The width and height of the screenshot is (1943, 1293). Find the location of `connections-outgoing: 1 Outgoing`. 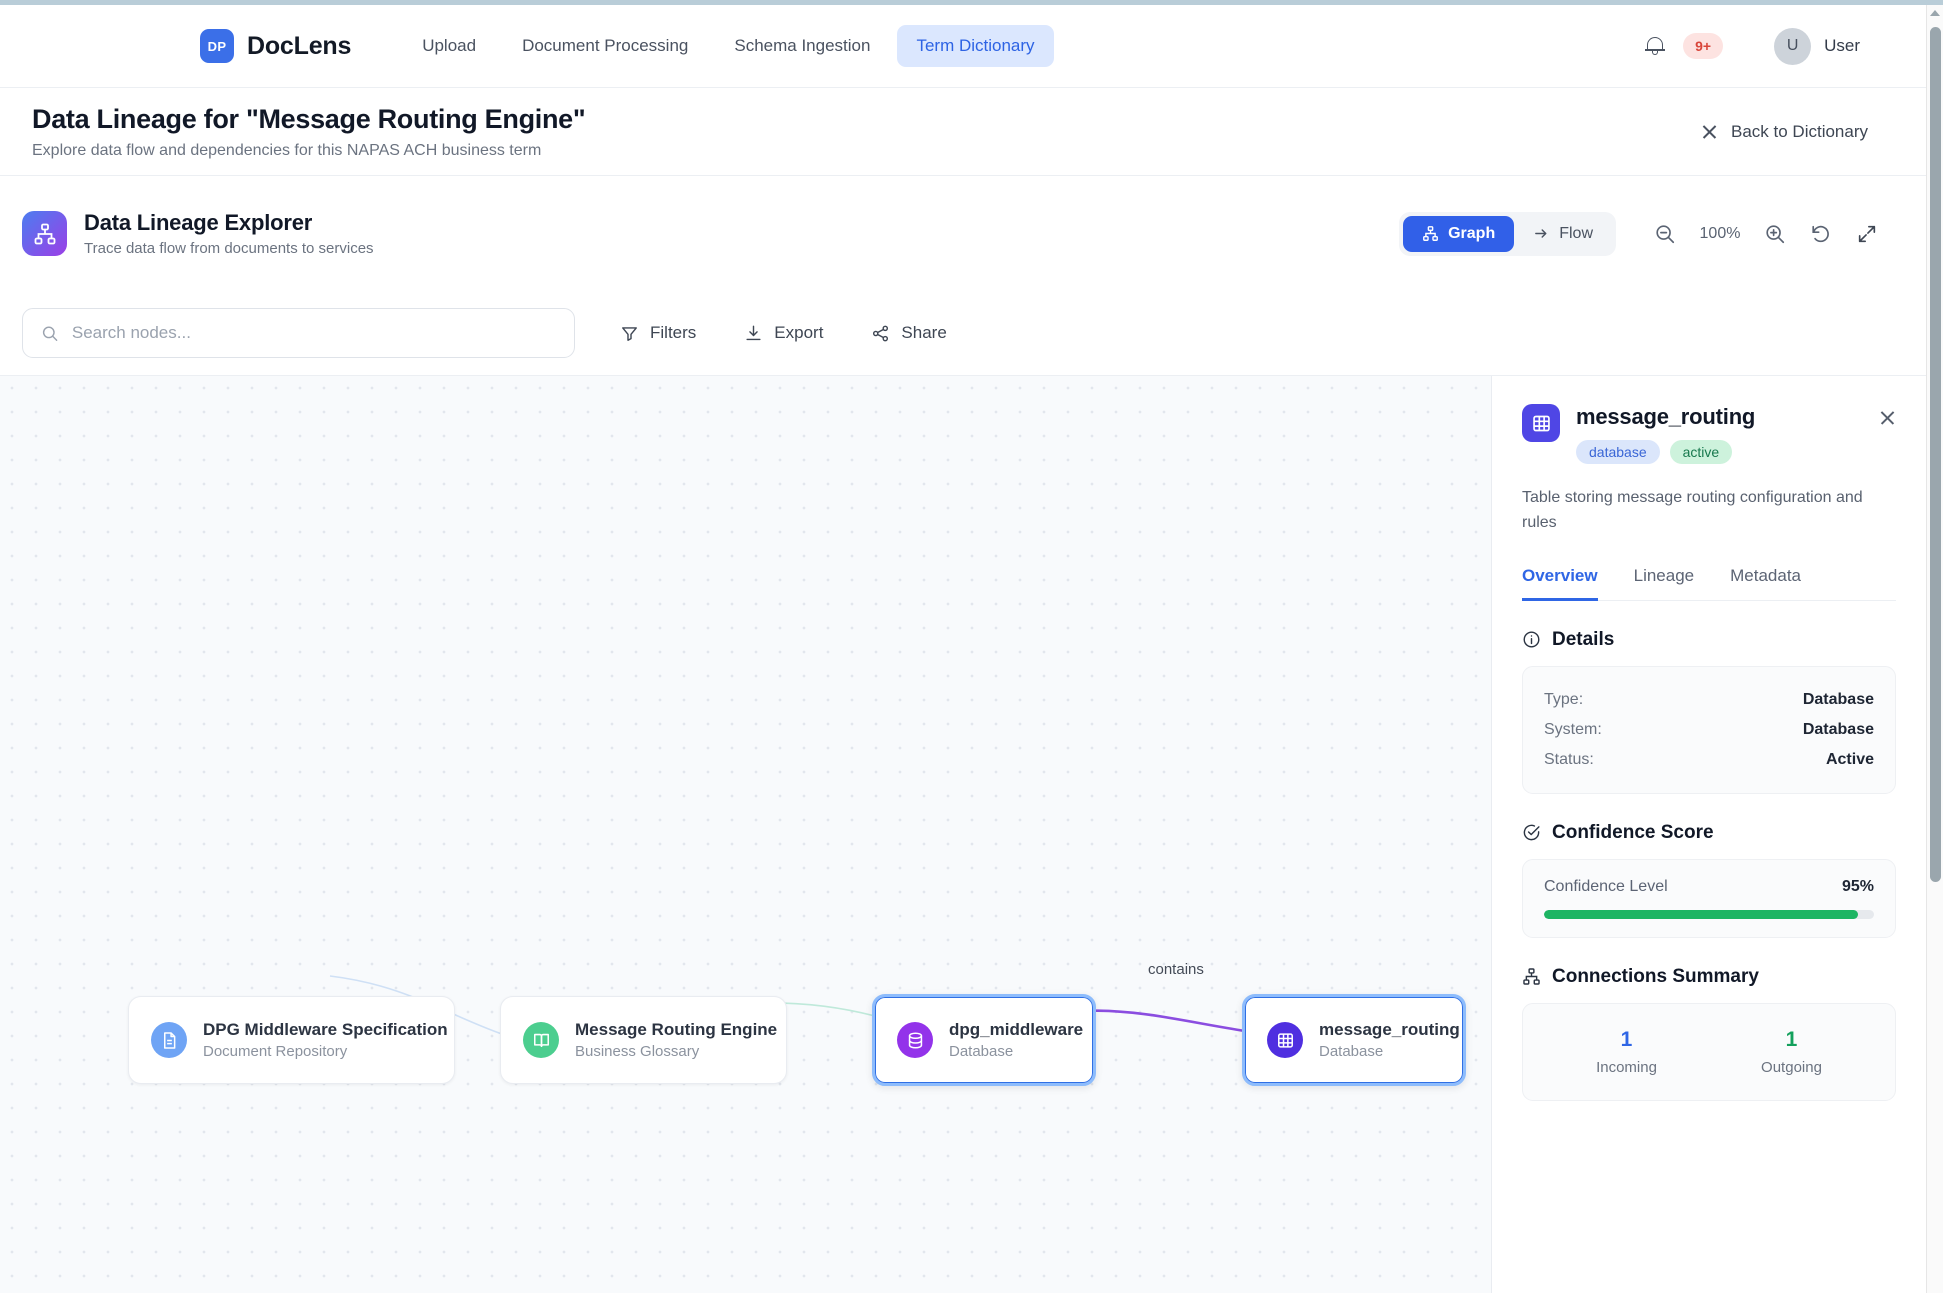

connections-outgoing: 1 Outgoing is located at coordinates (1791, 1052).